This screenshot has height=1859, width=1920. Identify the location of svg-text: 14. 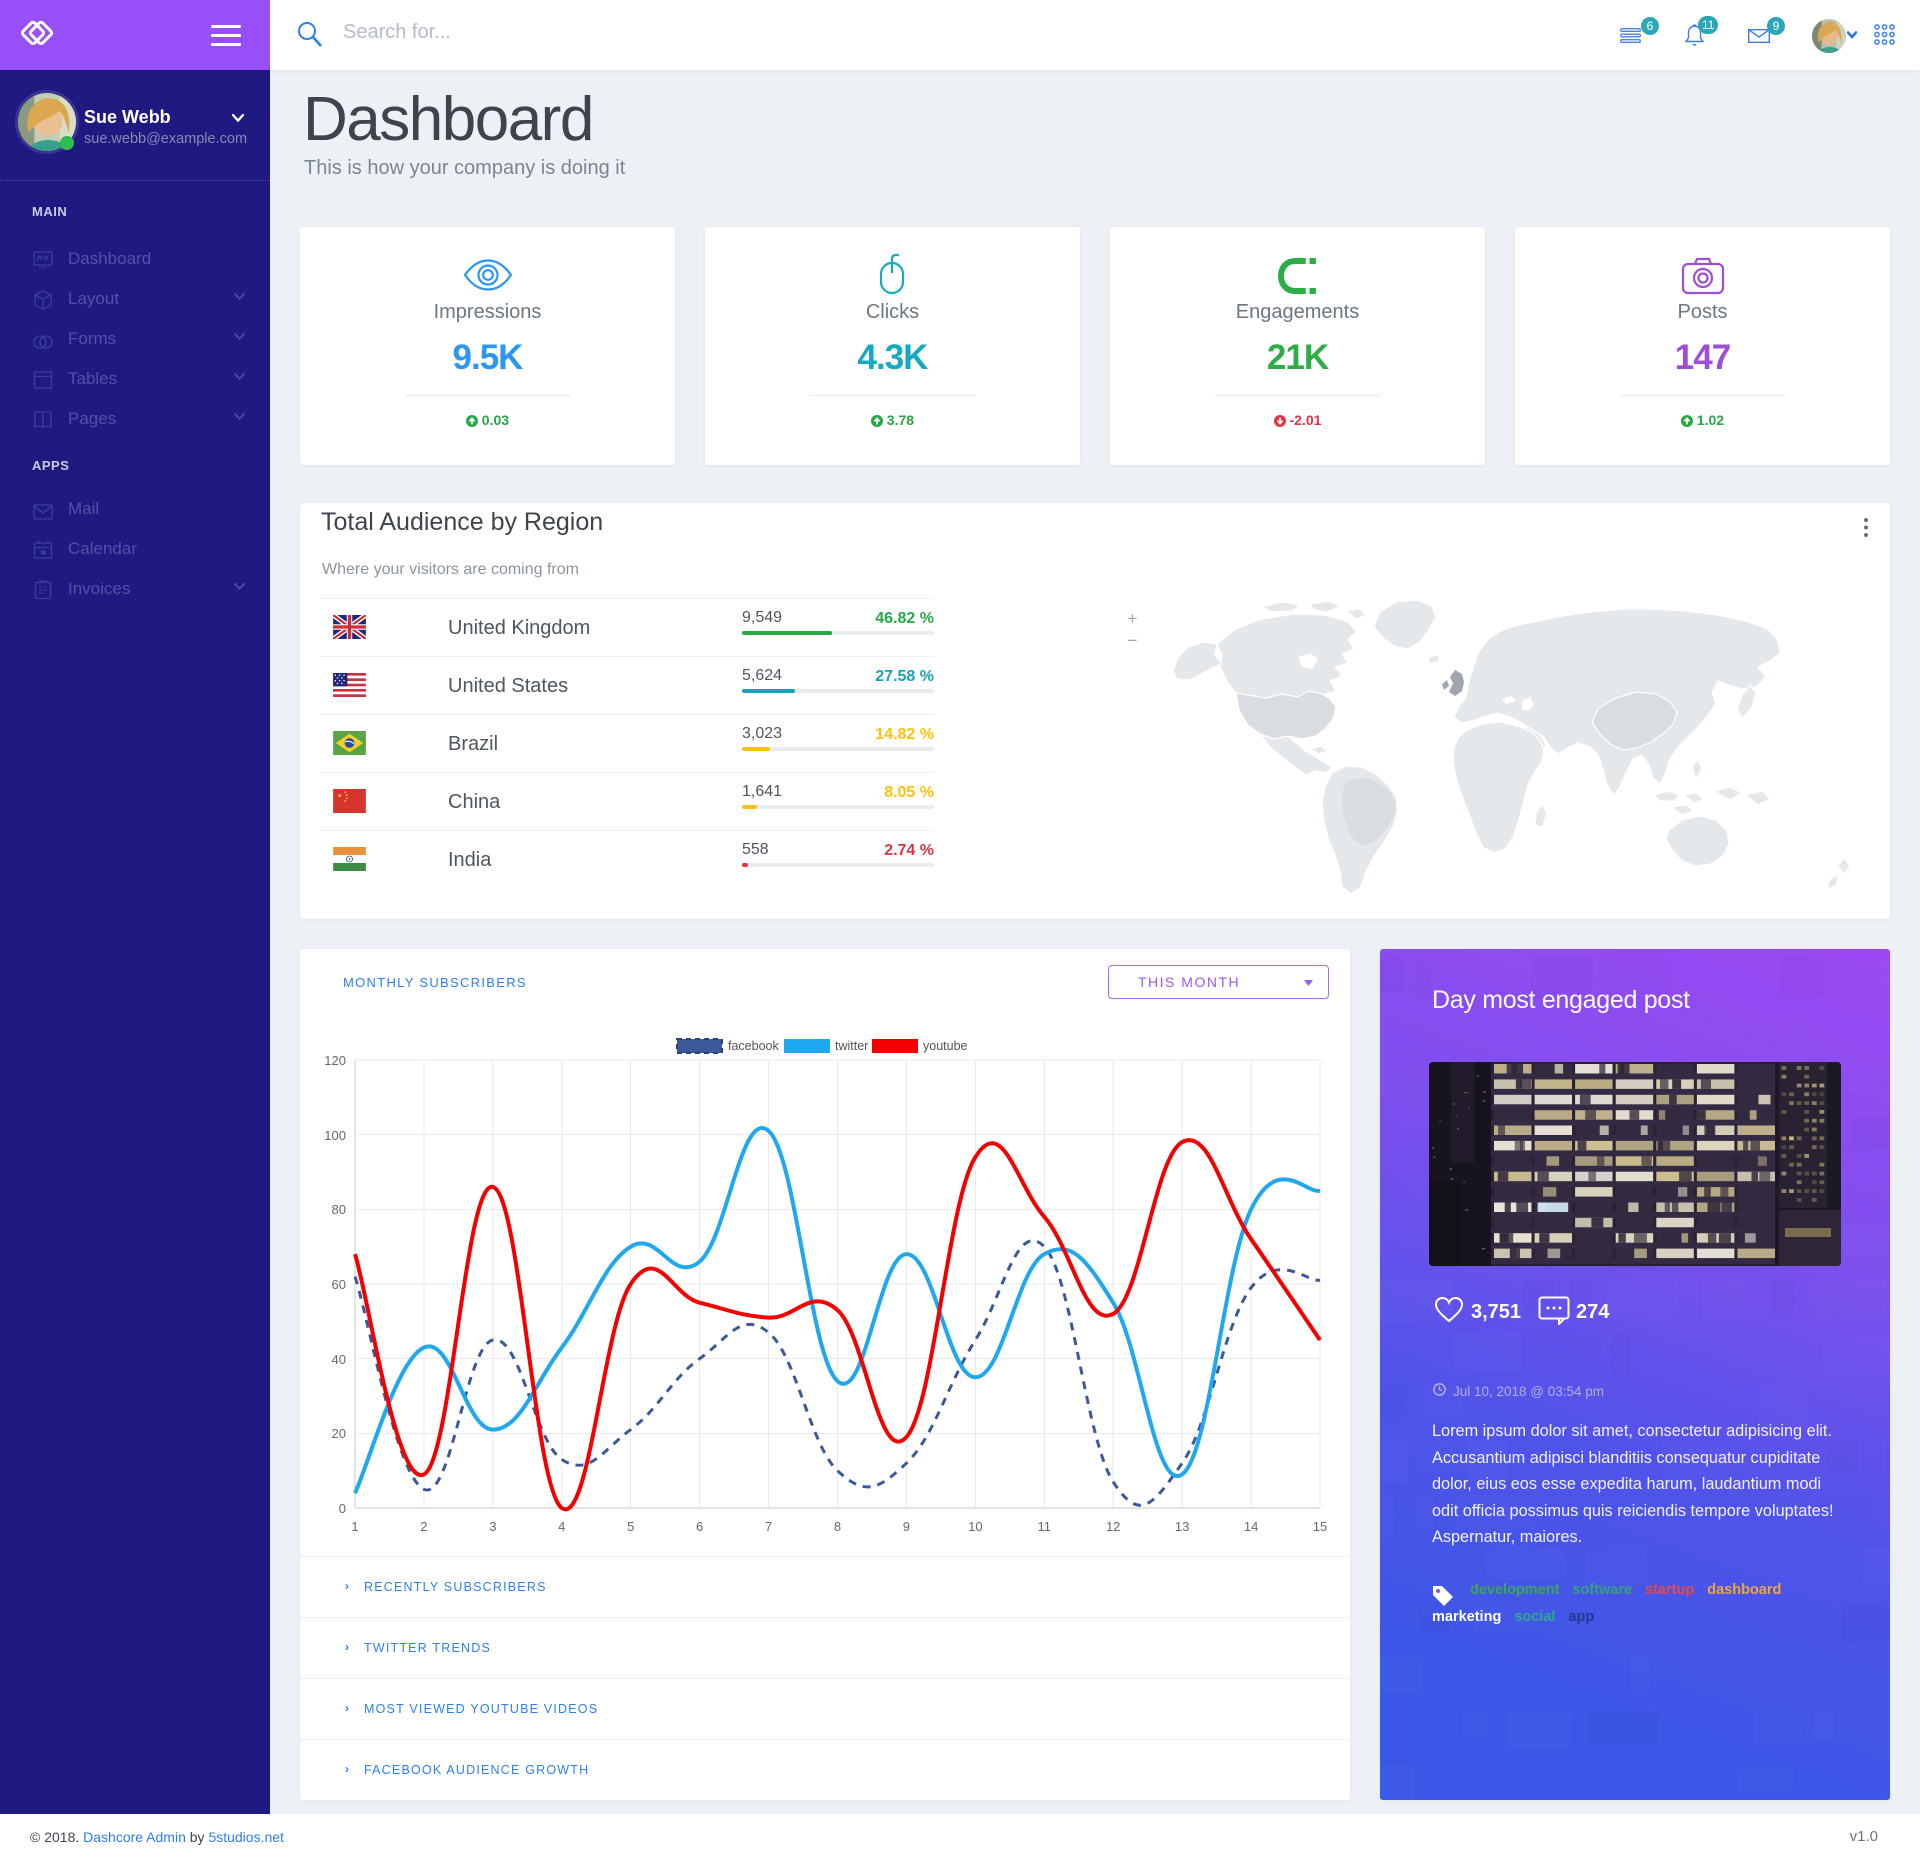
(1251, 1526).